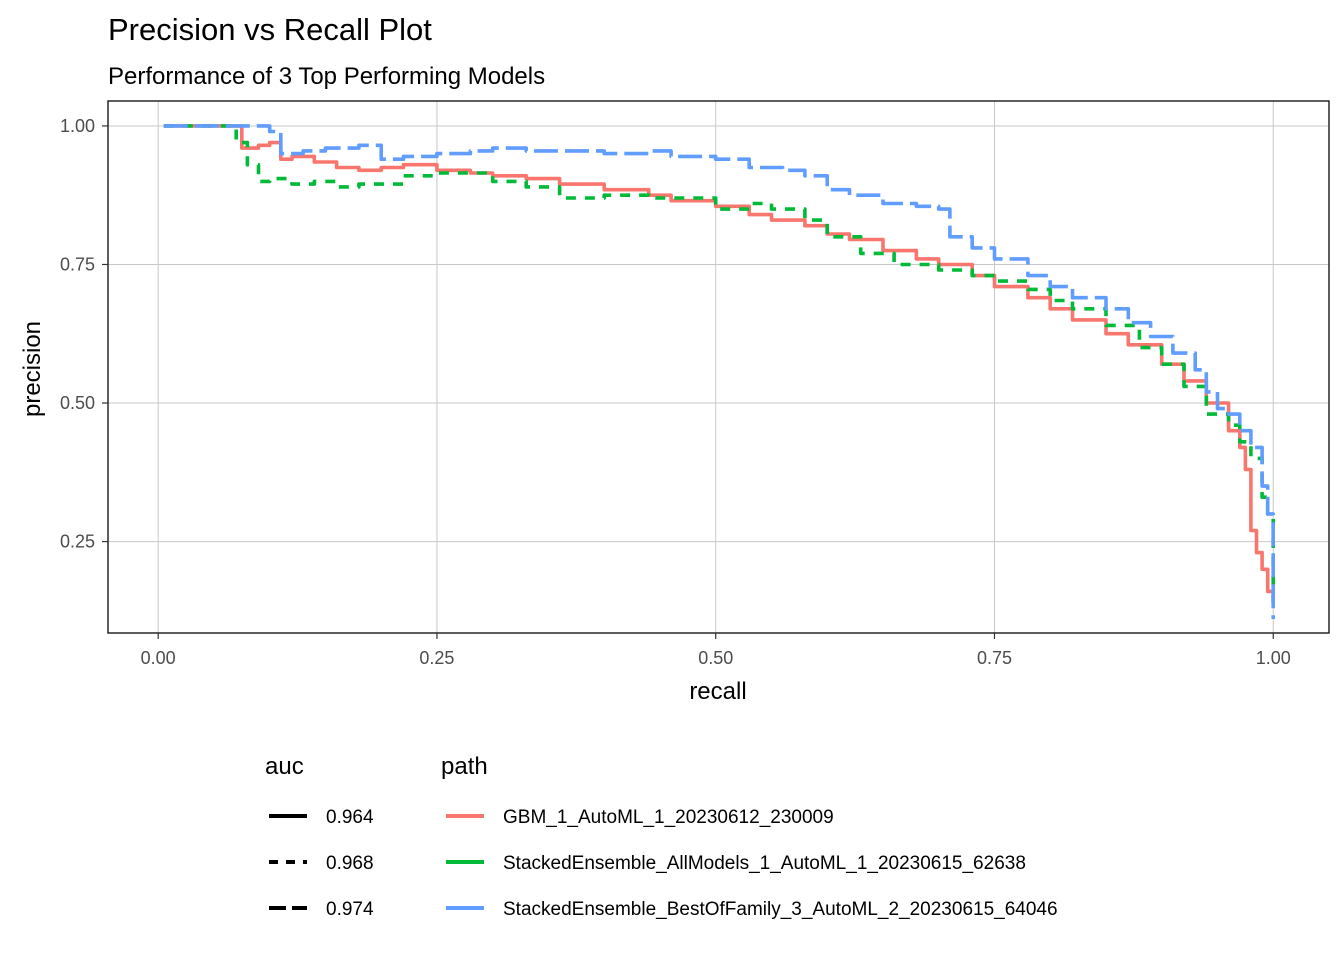 The image size is (1344, 960). Describe the element at coordinates (77, 126) in the screenshot. I see `y-tick-label: 1.00` at that location.